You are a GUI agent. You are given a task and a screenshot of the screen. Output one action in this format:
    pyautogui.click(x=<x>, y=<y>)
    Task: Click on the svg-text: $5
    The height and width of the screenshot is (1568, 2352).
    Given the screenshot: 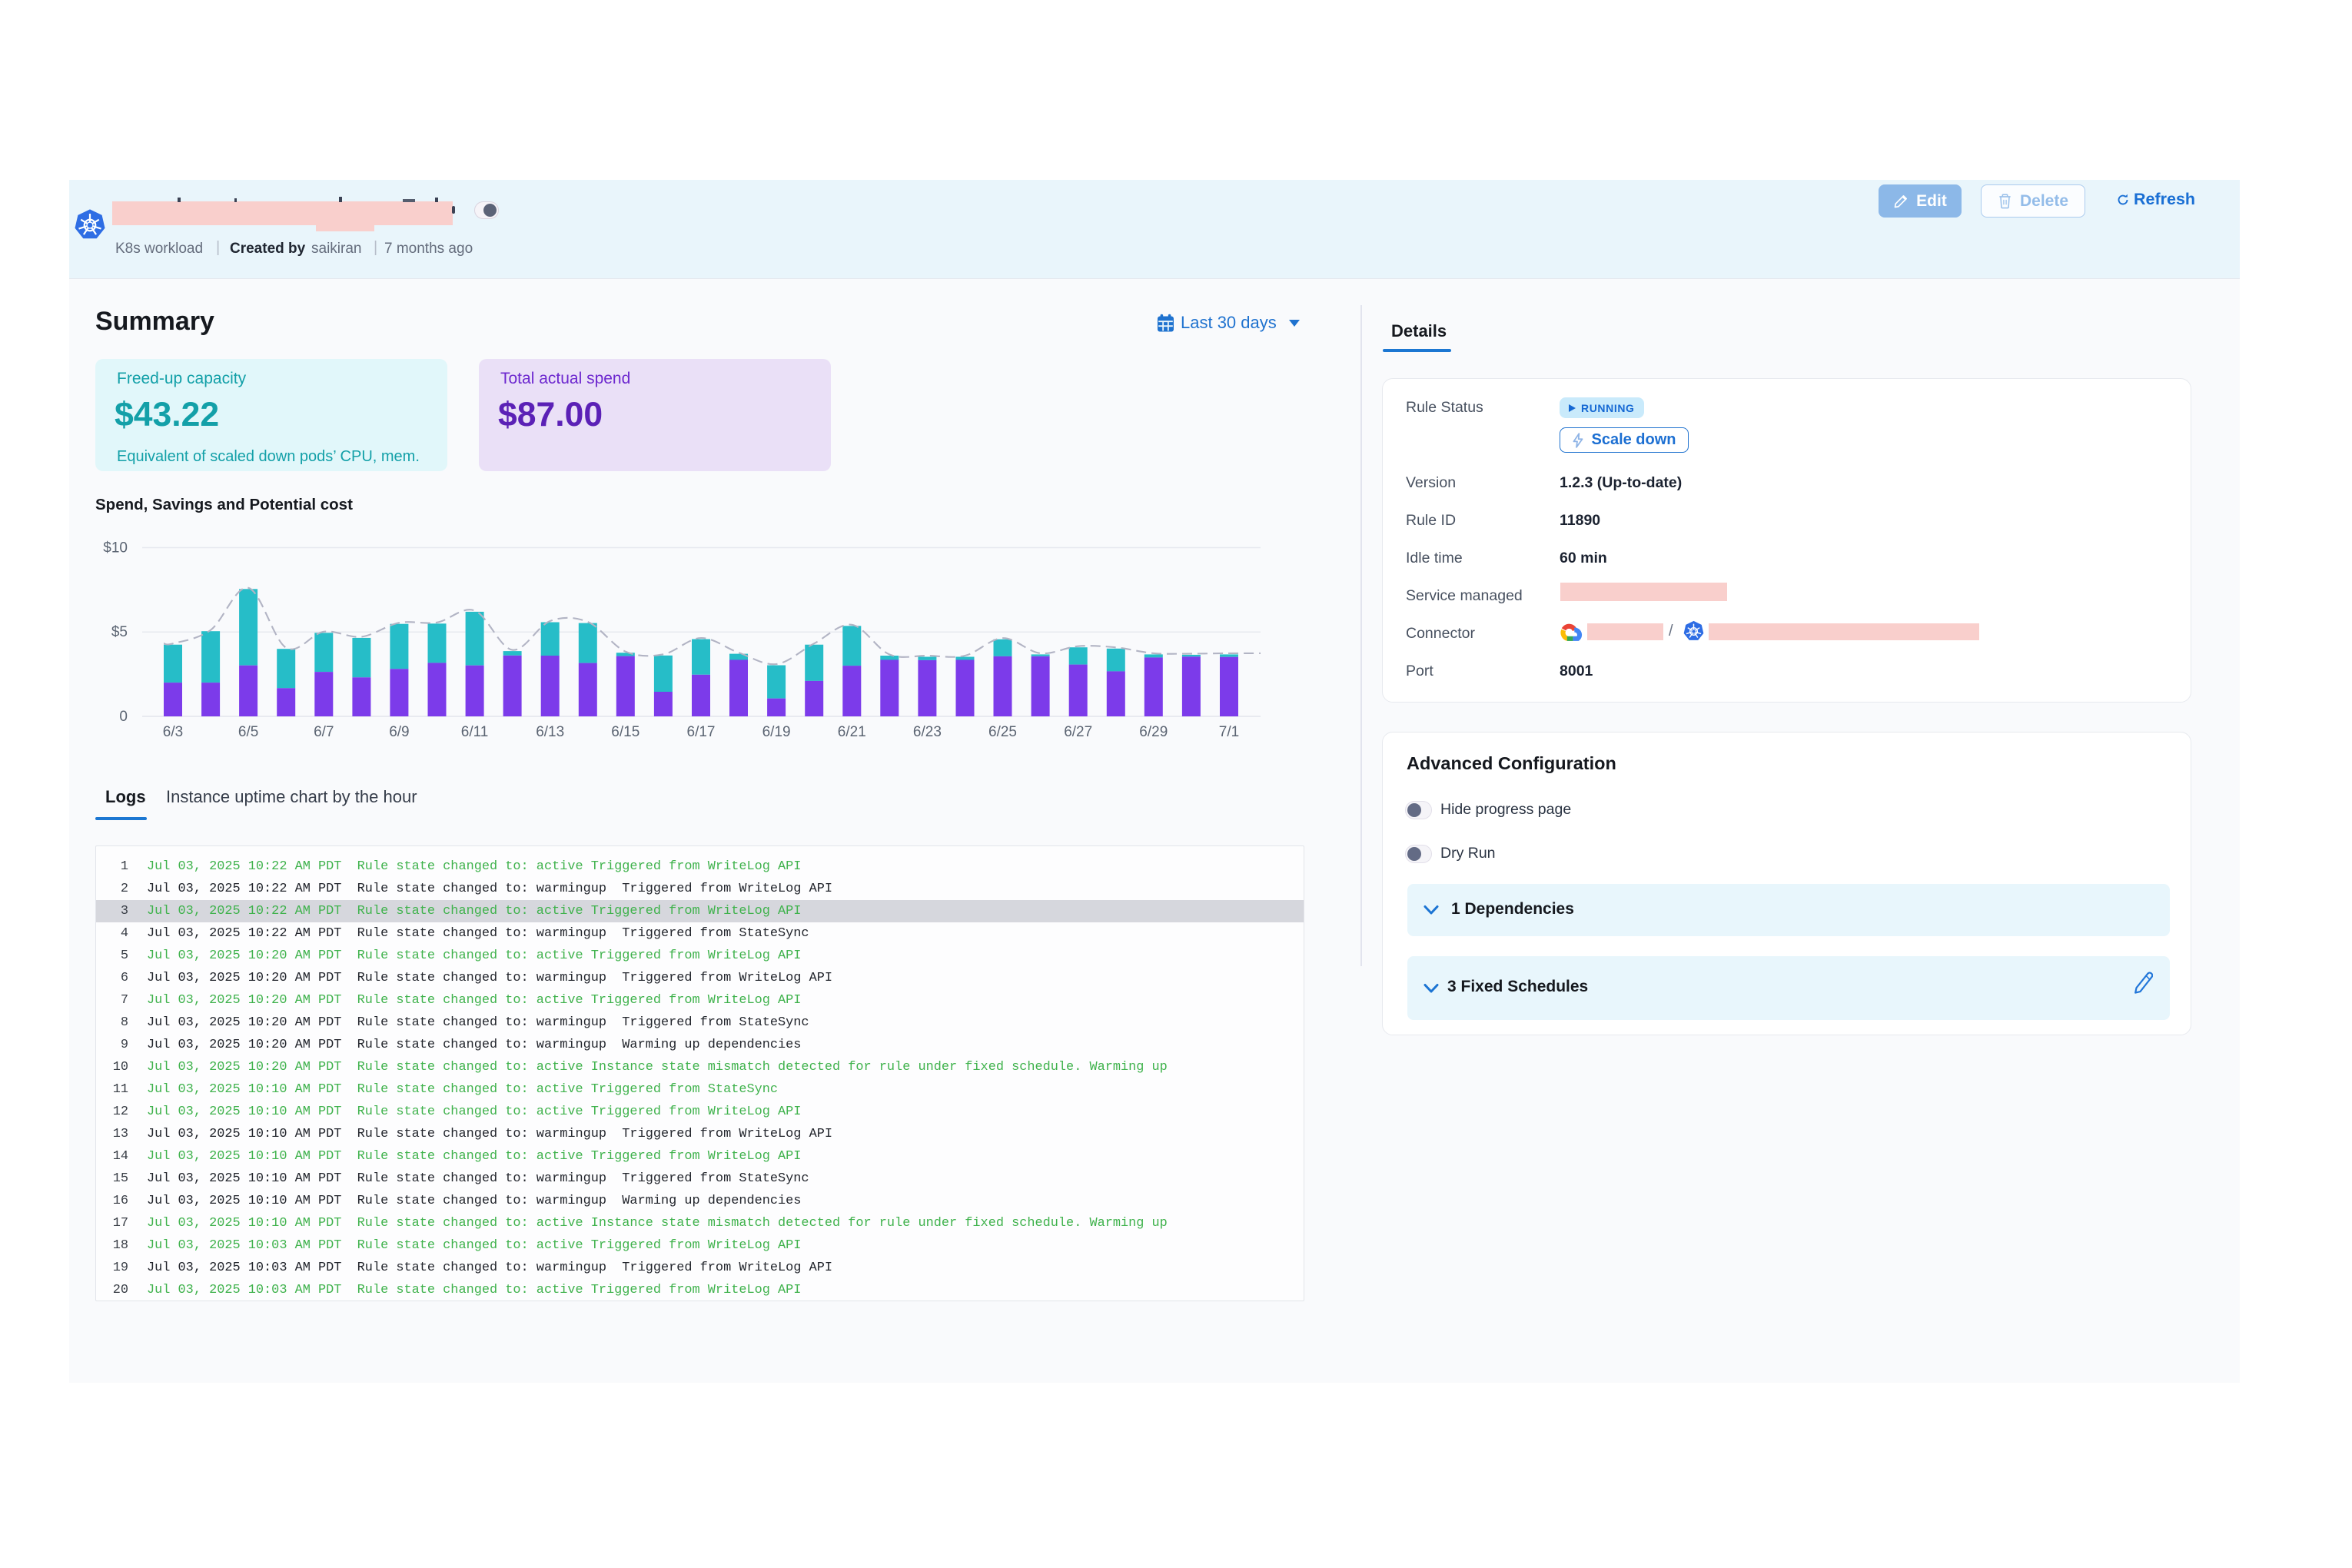 What is the action you would take?
    pyautogui.click(x=120, y=632)
    